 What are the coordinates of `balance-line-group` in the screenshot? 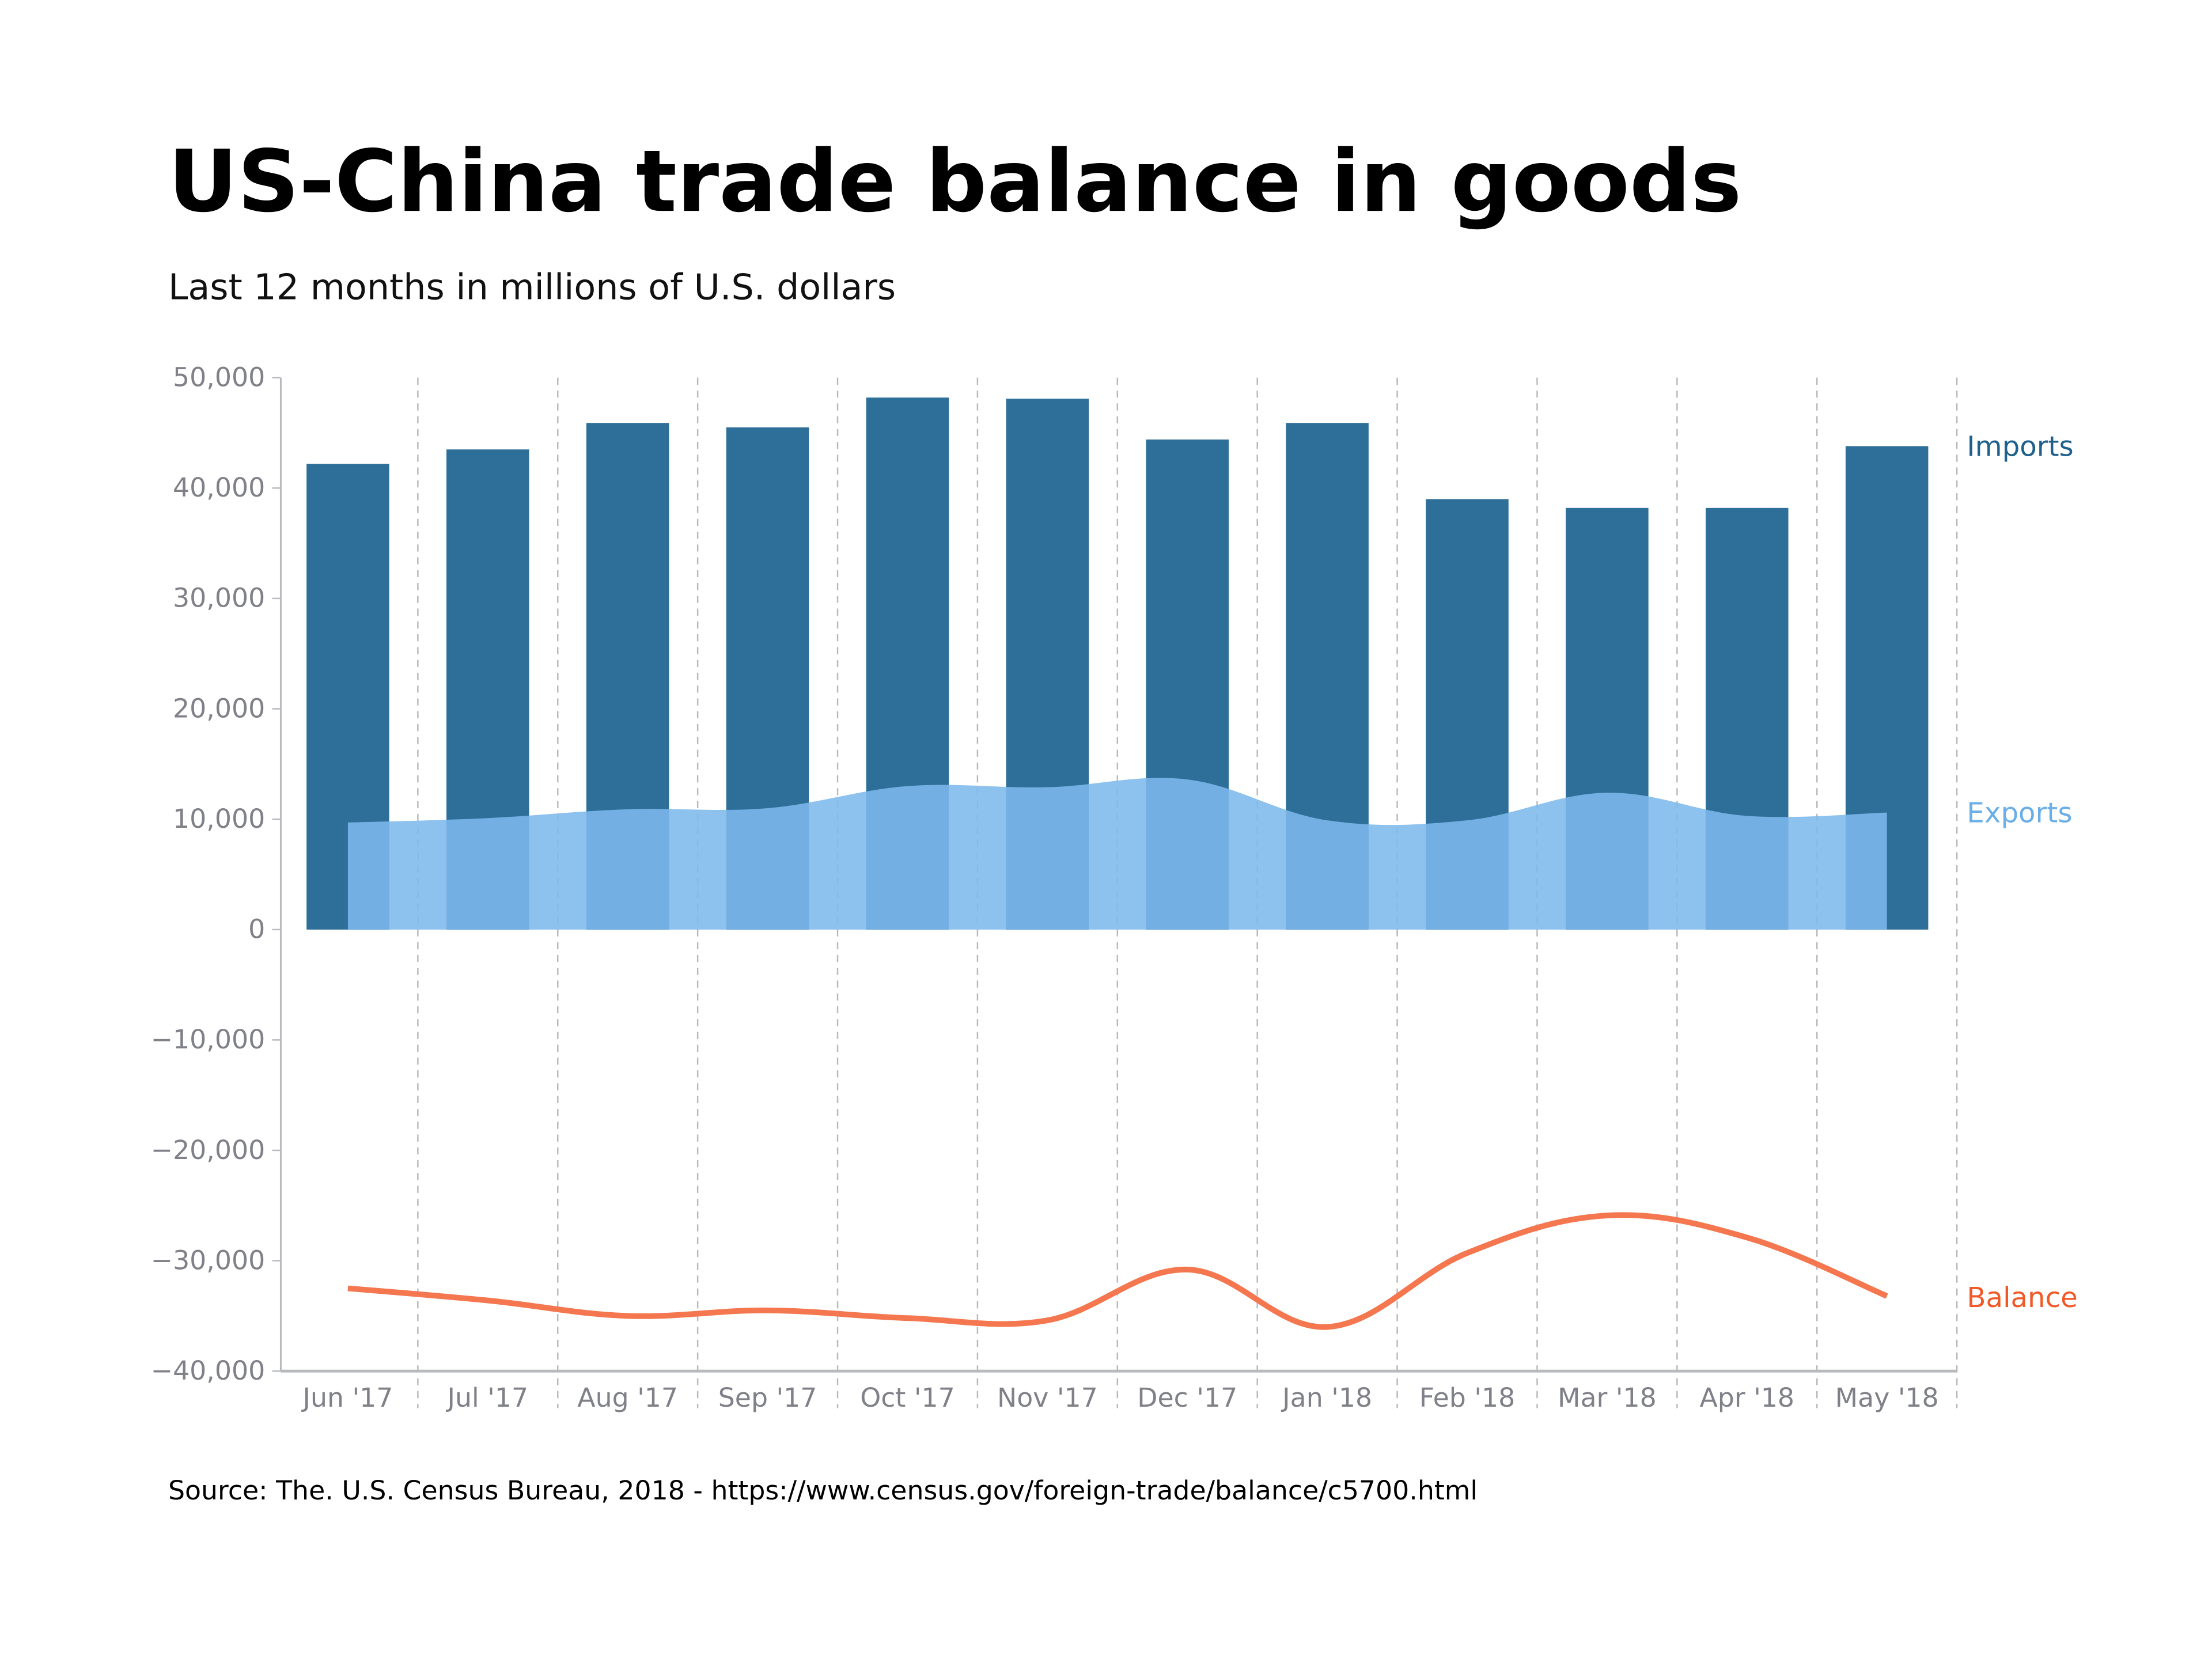 It's located at (1117, 1271).